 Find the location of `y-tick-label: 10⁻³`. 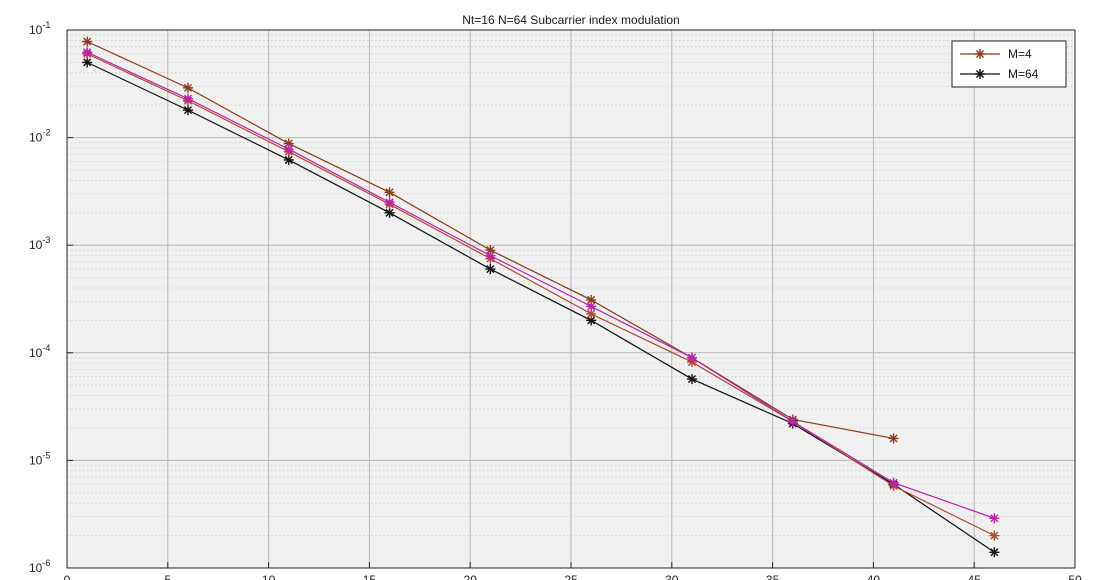

y-tick-label: 10⁻³ is located at coordinates (39, 243).